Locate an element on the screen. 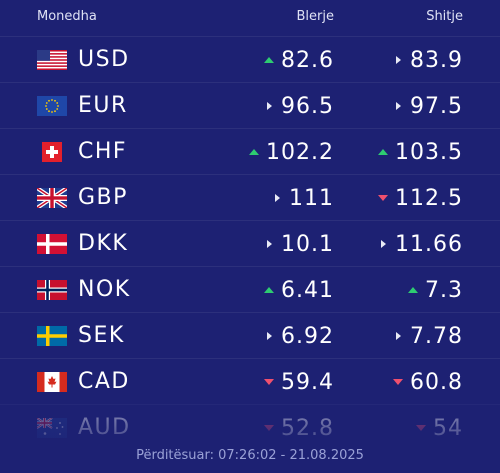  sell-rate: 103.5 is located at coordinates (429, 152).